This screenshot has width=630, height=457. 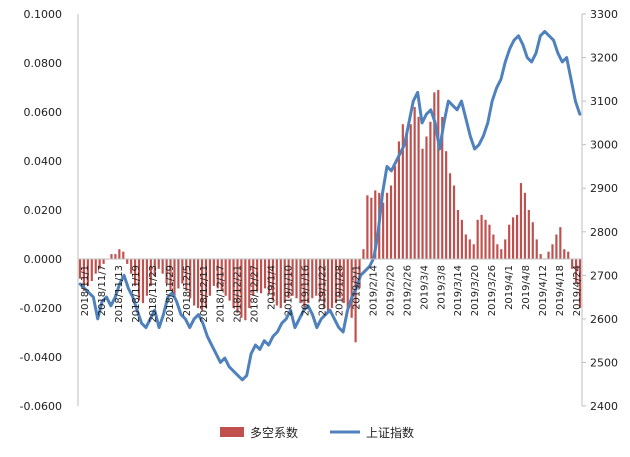 I want to click on left-axis-tick-label: 0.0800, so click(x=43, y=63).